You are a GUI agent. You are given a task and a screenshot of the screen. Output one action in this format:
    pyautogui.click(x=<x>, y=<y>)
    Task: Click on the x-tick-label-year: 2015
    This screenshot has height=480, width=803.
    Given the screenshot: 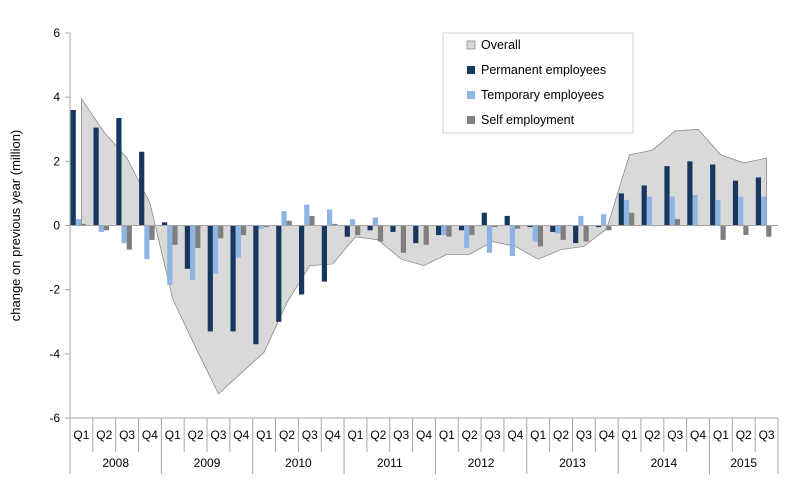 What is the action you would take?
    pyautogui.click(x=743, y=463)
    